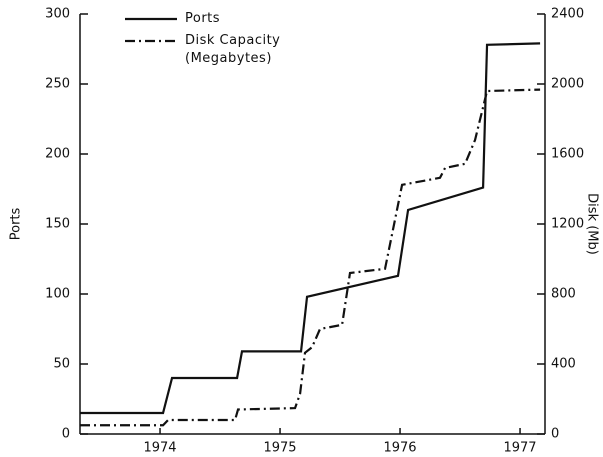 This screenshot has height=457, width=603. Describe the element at coordinates (567, 14) in the screenshot. I see `y2-tick-label: 2400` at that location.